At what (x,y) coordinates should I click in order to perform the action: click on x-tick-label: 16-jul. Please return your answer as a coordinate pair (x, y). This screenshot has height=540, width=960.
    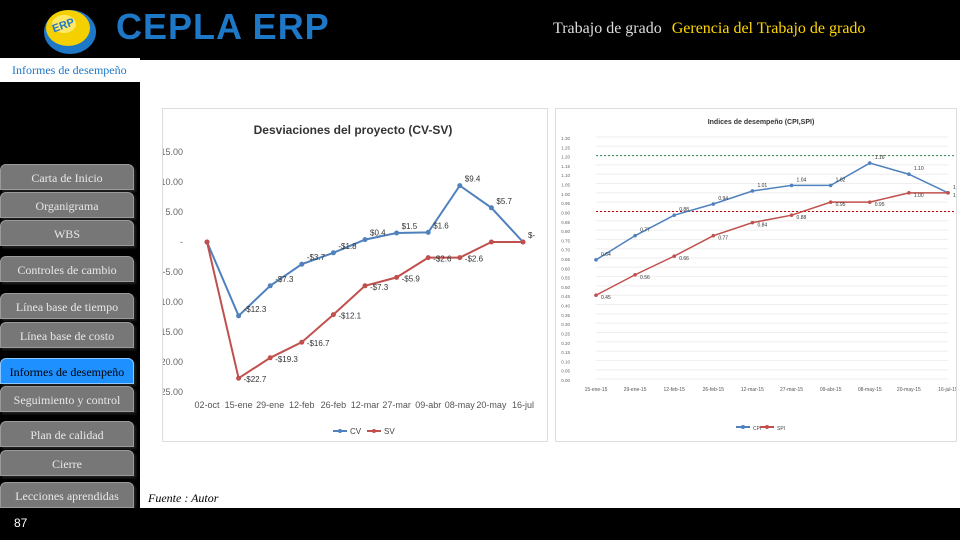
    Looking at the image, I should click on (523, 405).